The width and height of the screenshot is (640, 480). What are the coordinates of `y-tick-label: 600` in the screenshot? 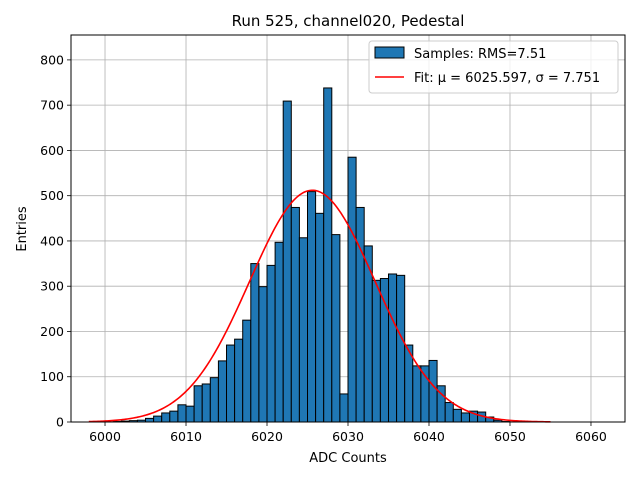 It's located at (52, 150).